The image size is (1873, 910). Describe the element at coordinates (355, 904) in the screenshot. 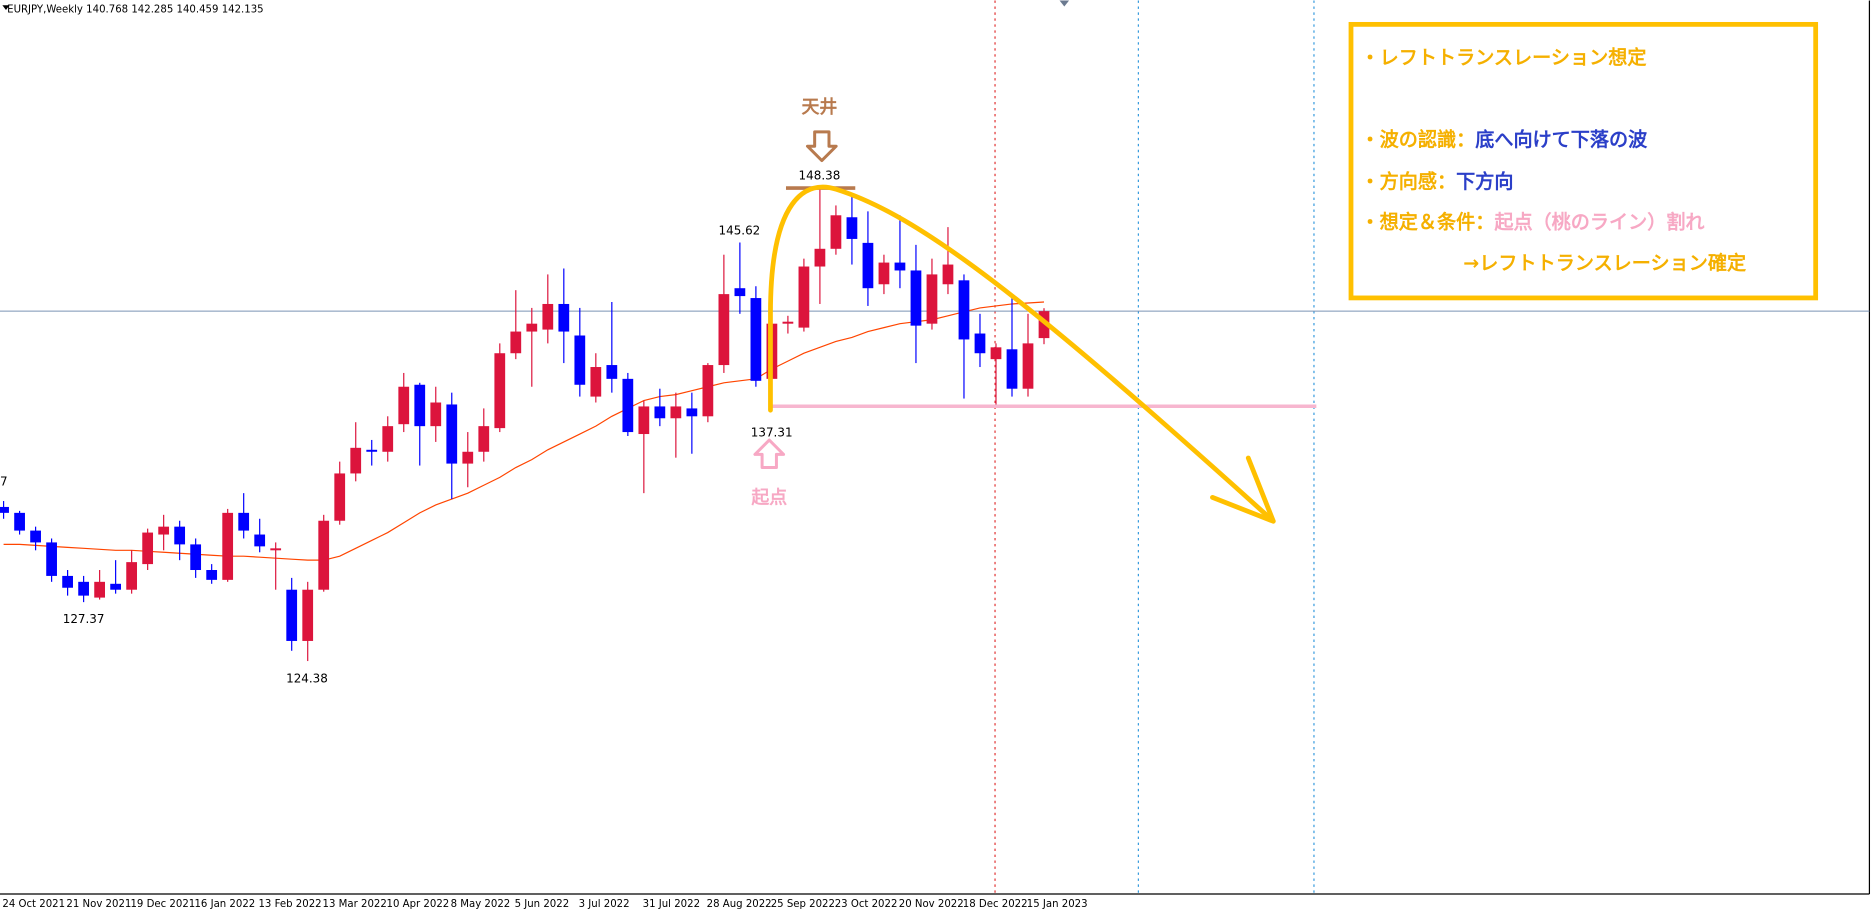

I see `x-tick-label: 13 Mar 2022` at that location.